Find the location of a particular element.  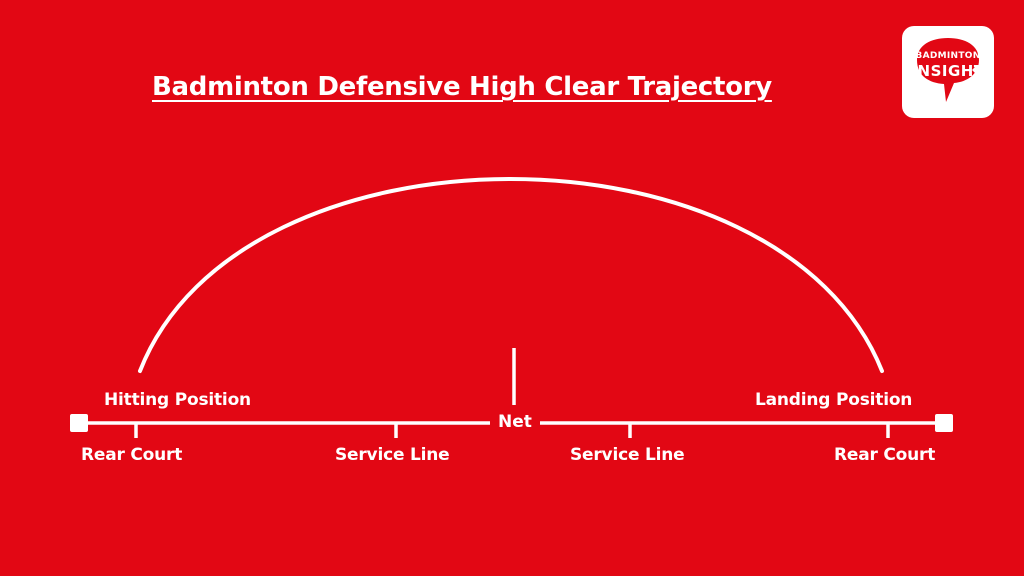

logo-text-line2: INSIGHT is located at coordinates (948, 71).